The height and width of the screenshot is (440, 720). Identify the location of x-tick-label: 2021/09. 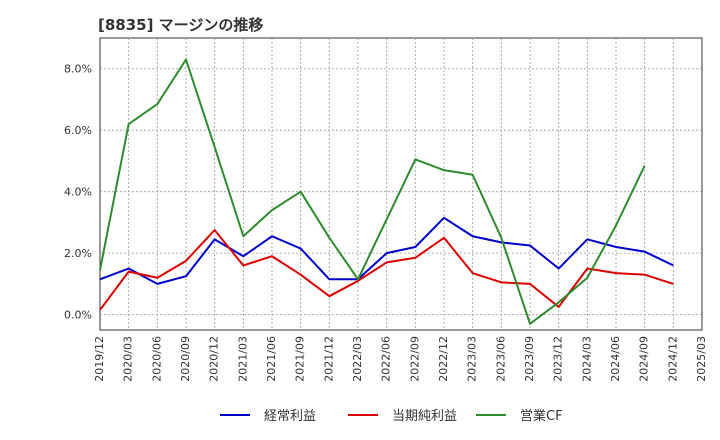
(300, 359).